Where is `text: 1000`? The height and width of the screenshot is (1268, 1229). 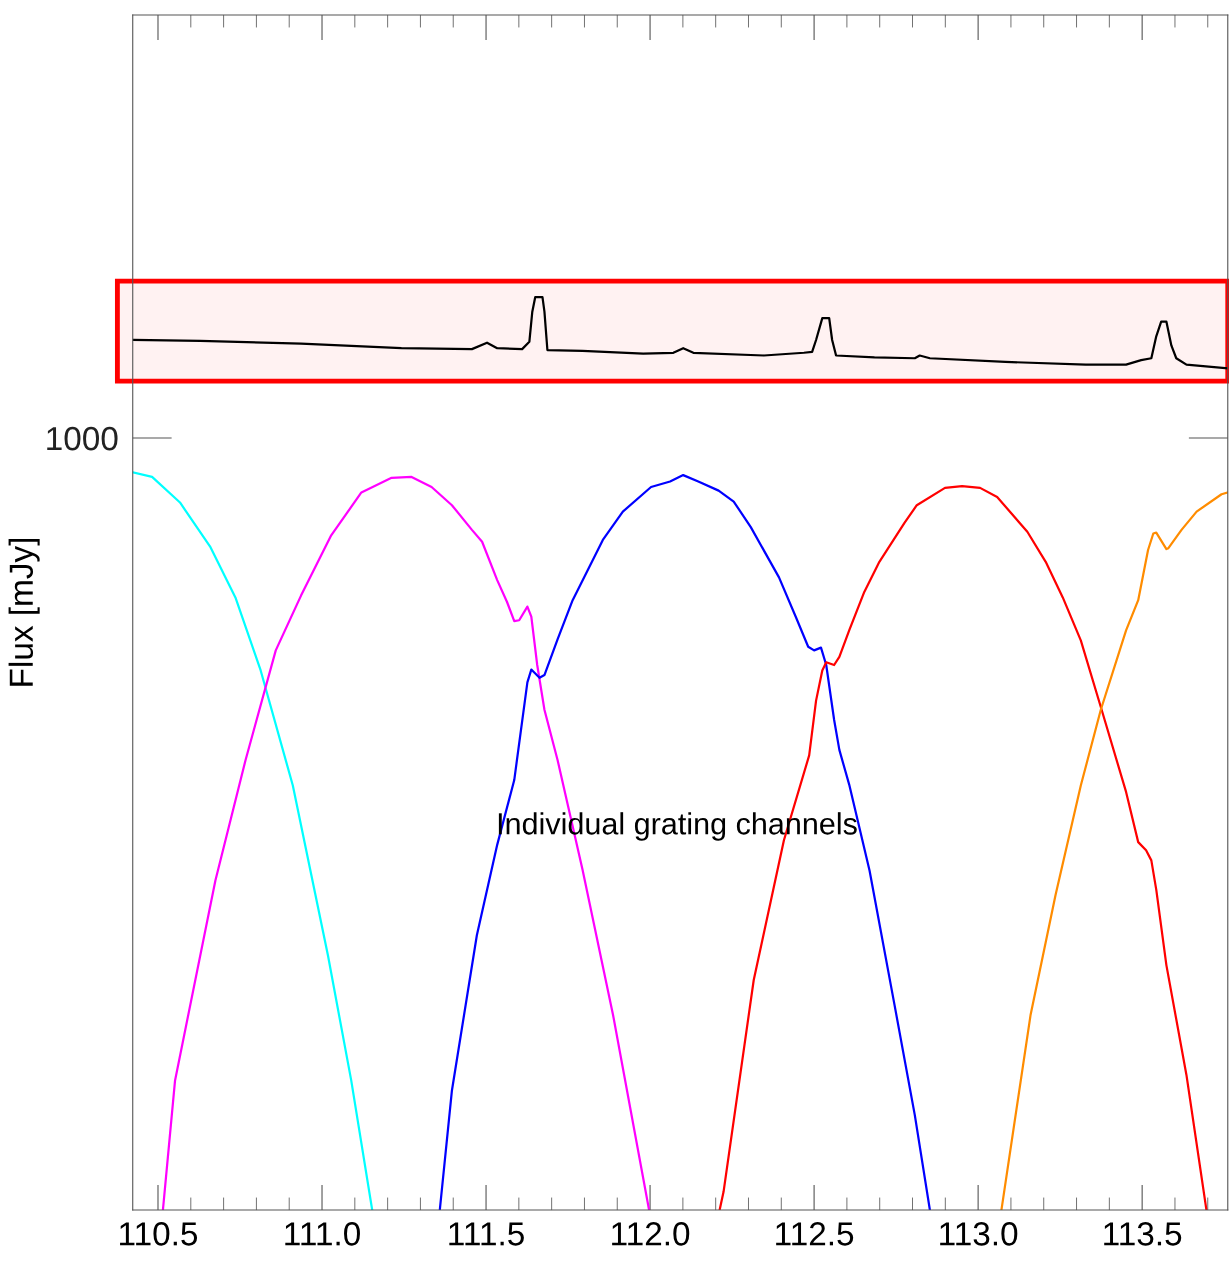
text: 1000 is located at coordinates (82, 438).